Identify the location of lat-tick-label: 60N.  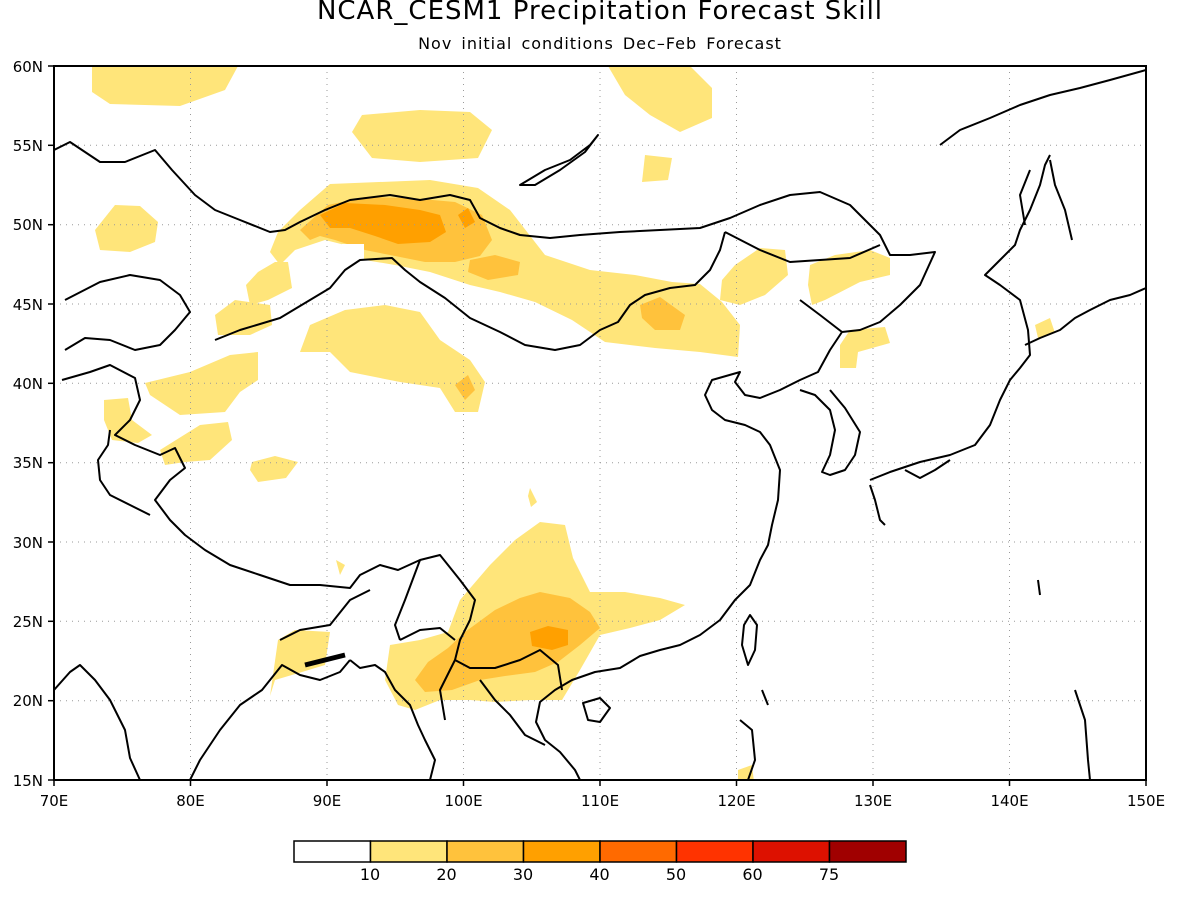
(28, 67).